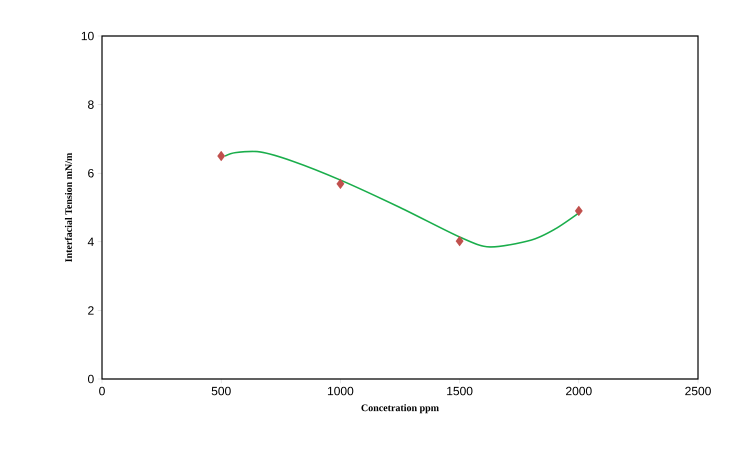 This screenshot has height=475, width=731. I want to click on x-tick-label: 2000, so click(579, 391).